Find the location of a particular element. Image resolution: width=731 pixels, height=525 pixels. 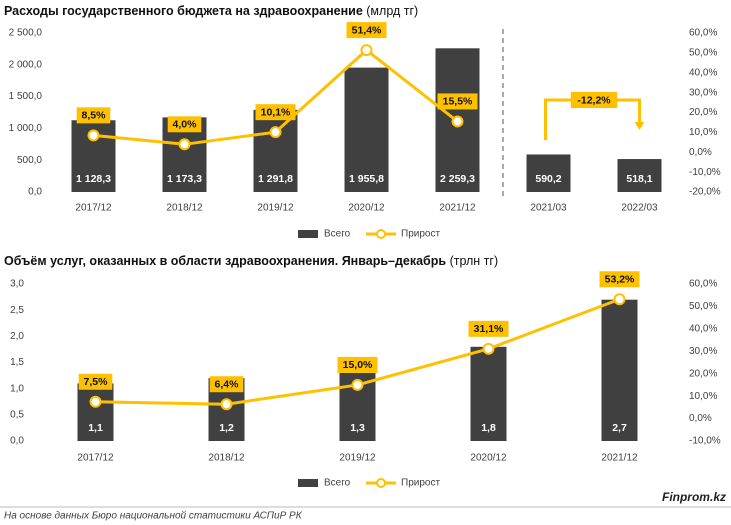

data-label: 15,0% is located at coordinates (358, 365).